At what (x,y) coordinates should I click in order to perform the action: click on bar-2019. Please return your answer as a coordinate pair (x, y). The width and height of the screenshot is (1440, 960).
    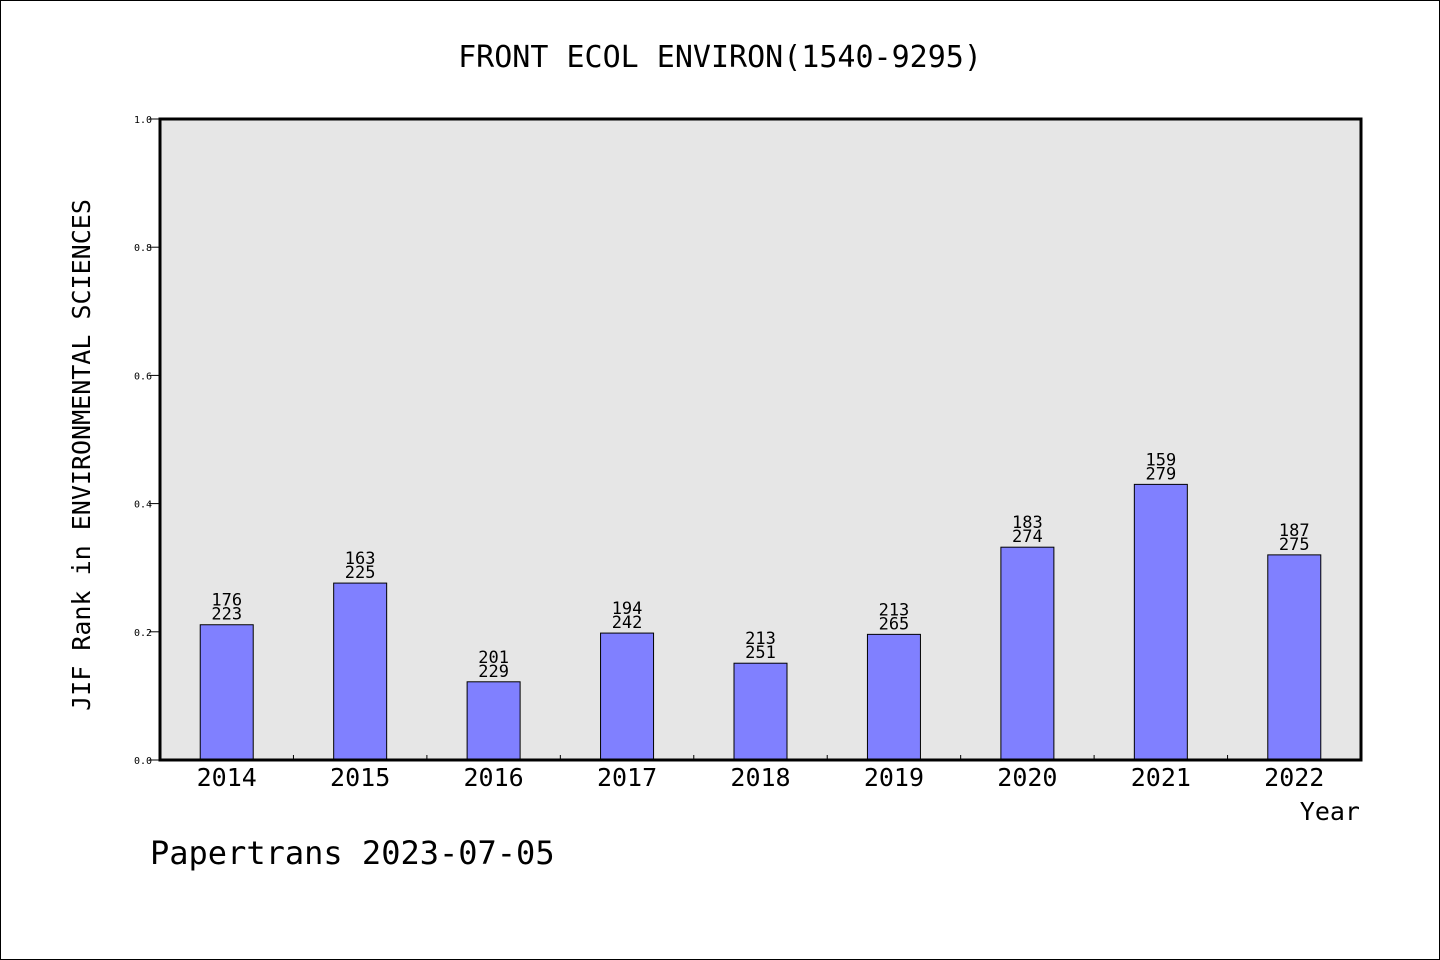
    Looking at the image, I should click on (893, 697).